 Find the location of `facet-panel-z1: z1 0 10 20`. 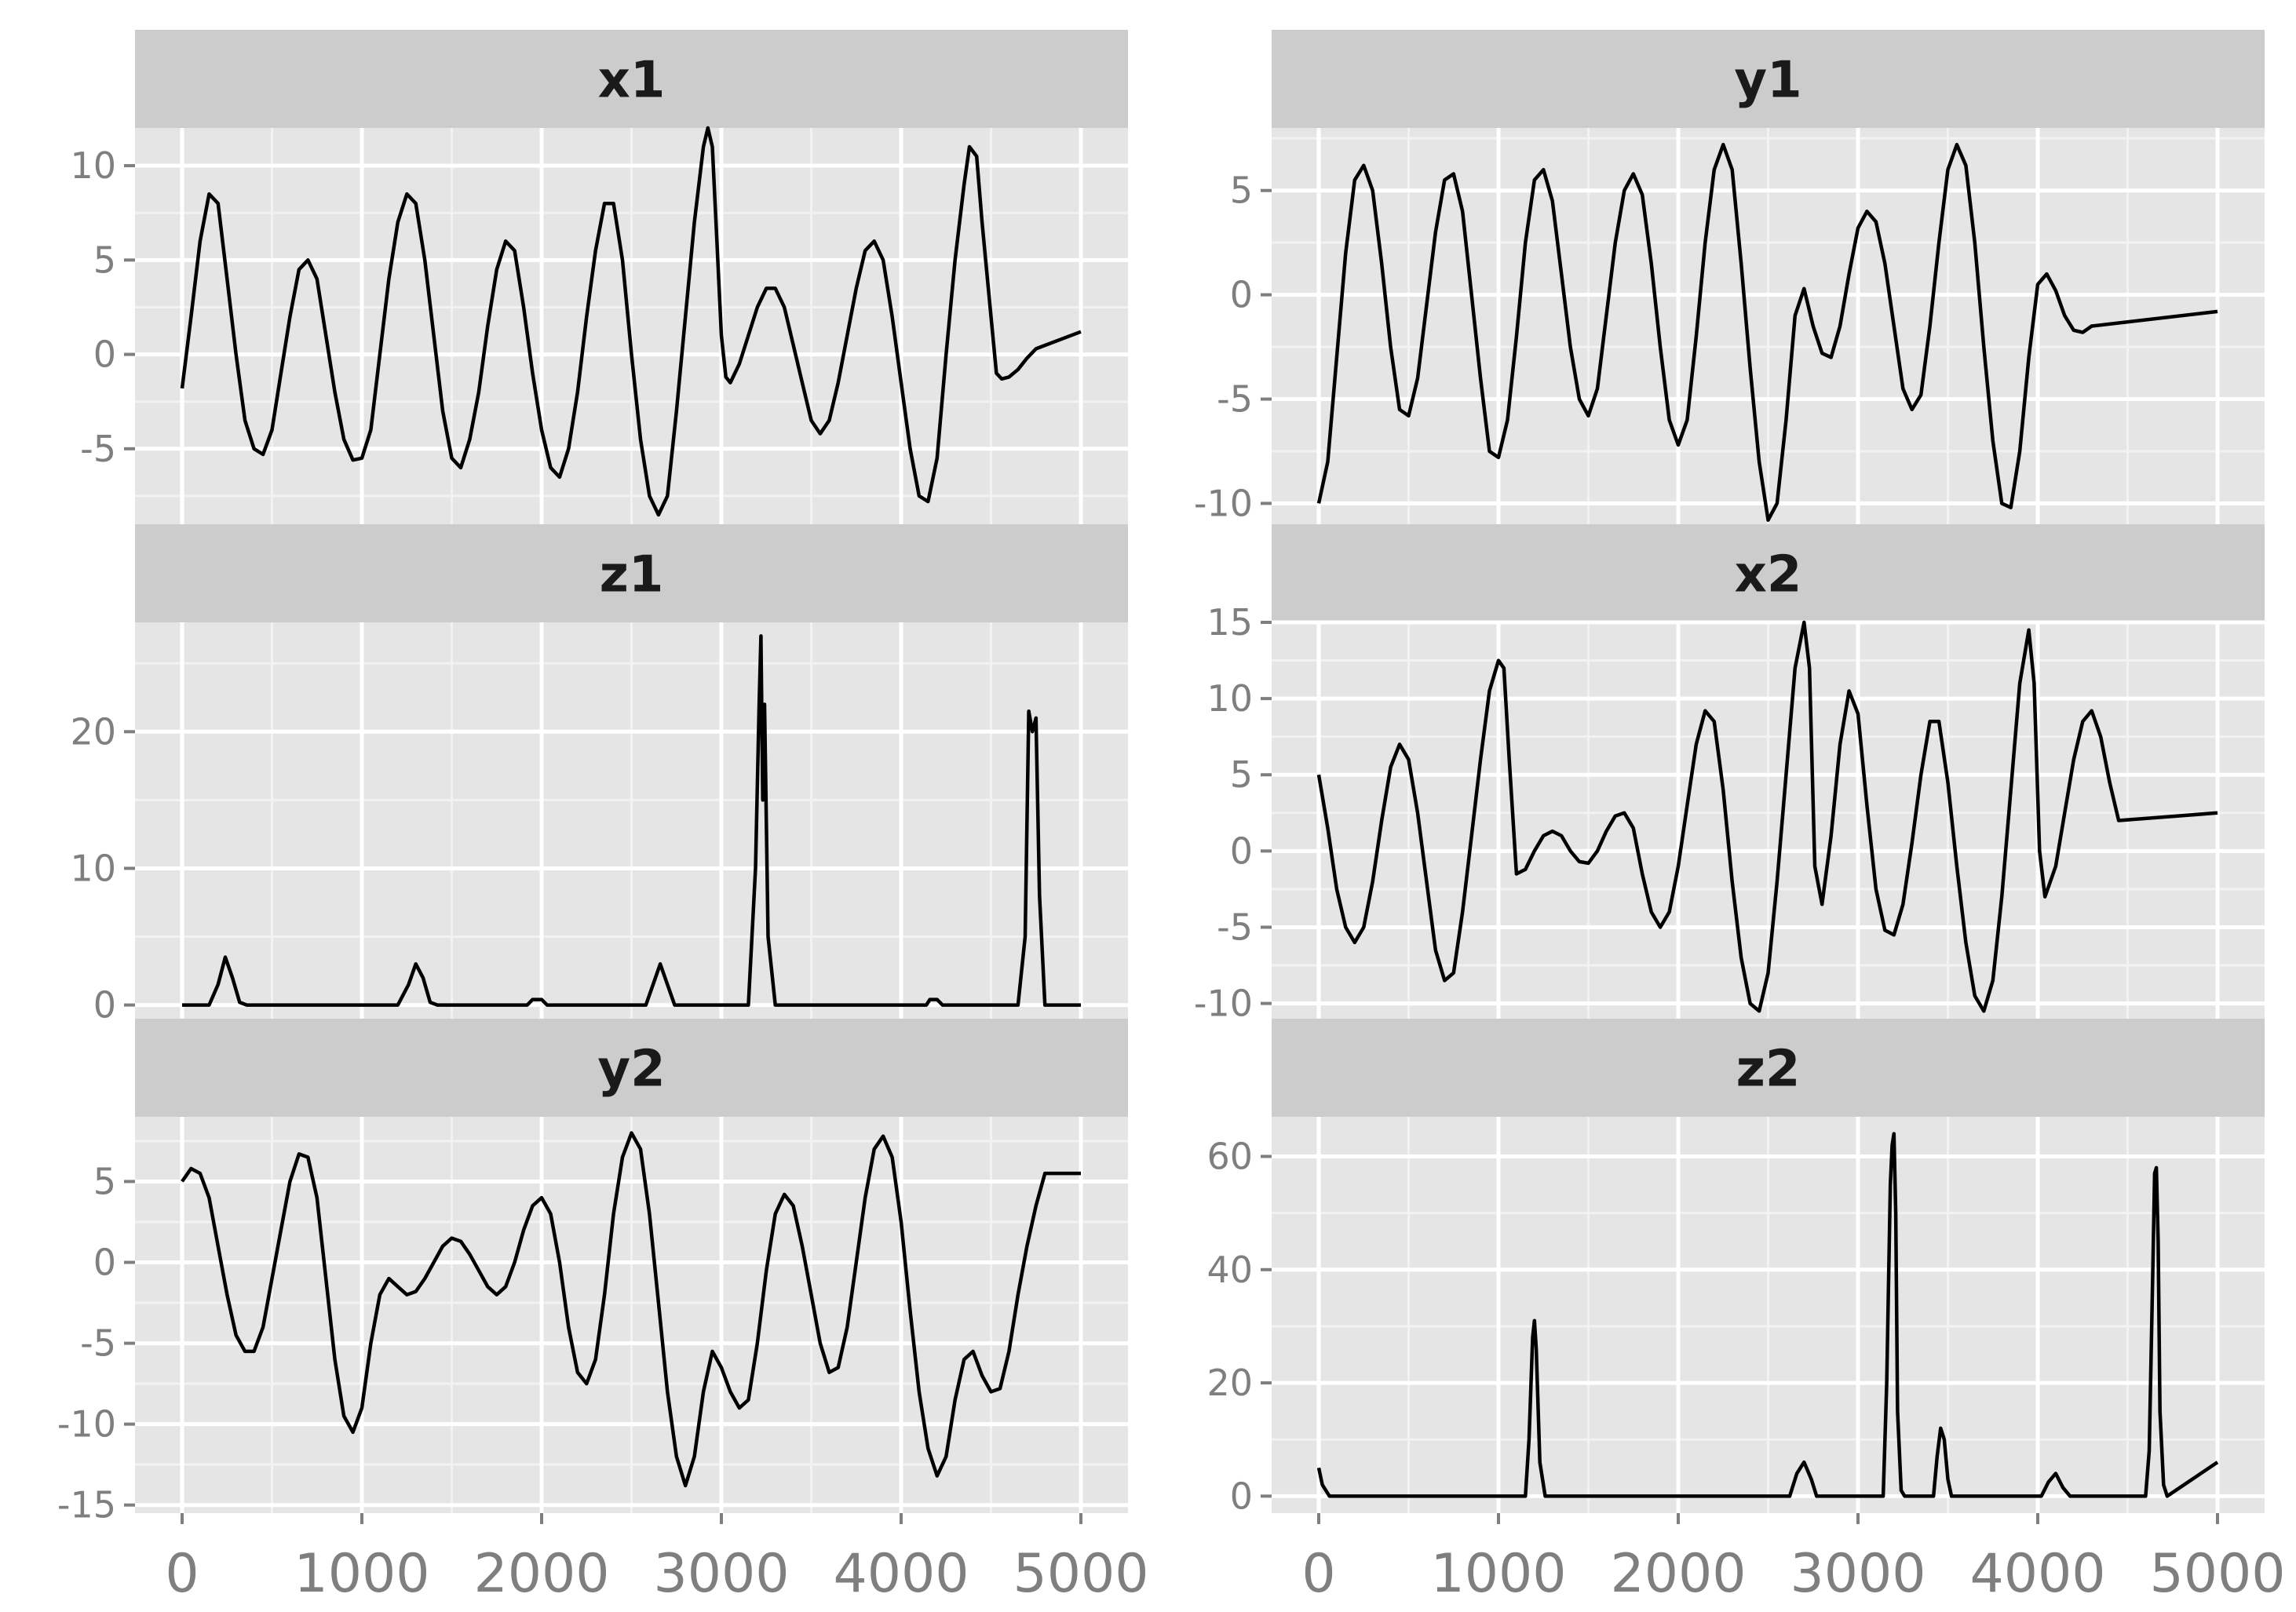

facet-panel-z1: z1 0 10 20 is located at coordinates (599, 777).